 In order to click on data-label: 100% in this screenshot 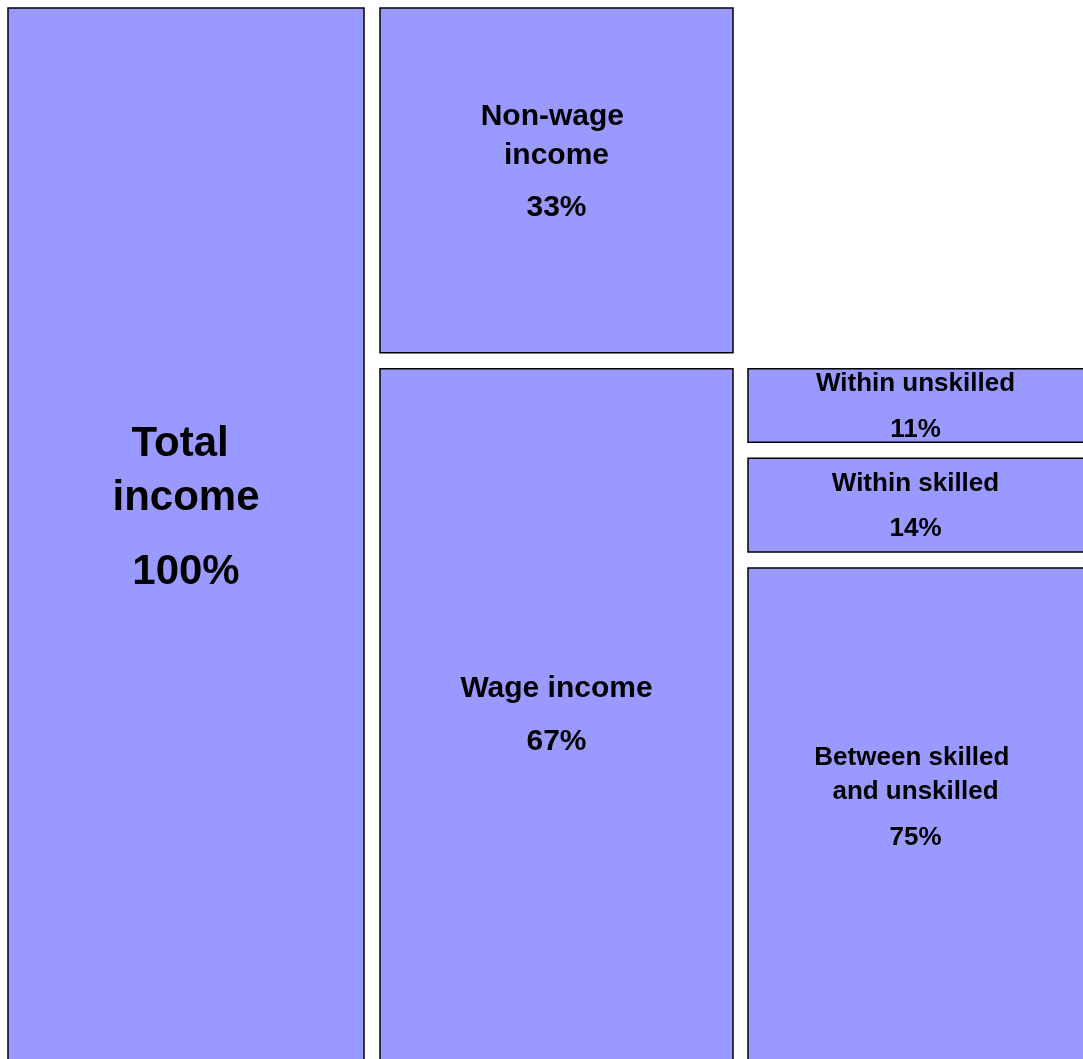, I will do `click(186, 569)`.